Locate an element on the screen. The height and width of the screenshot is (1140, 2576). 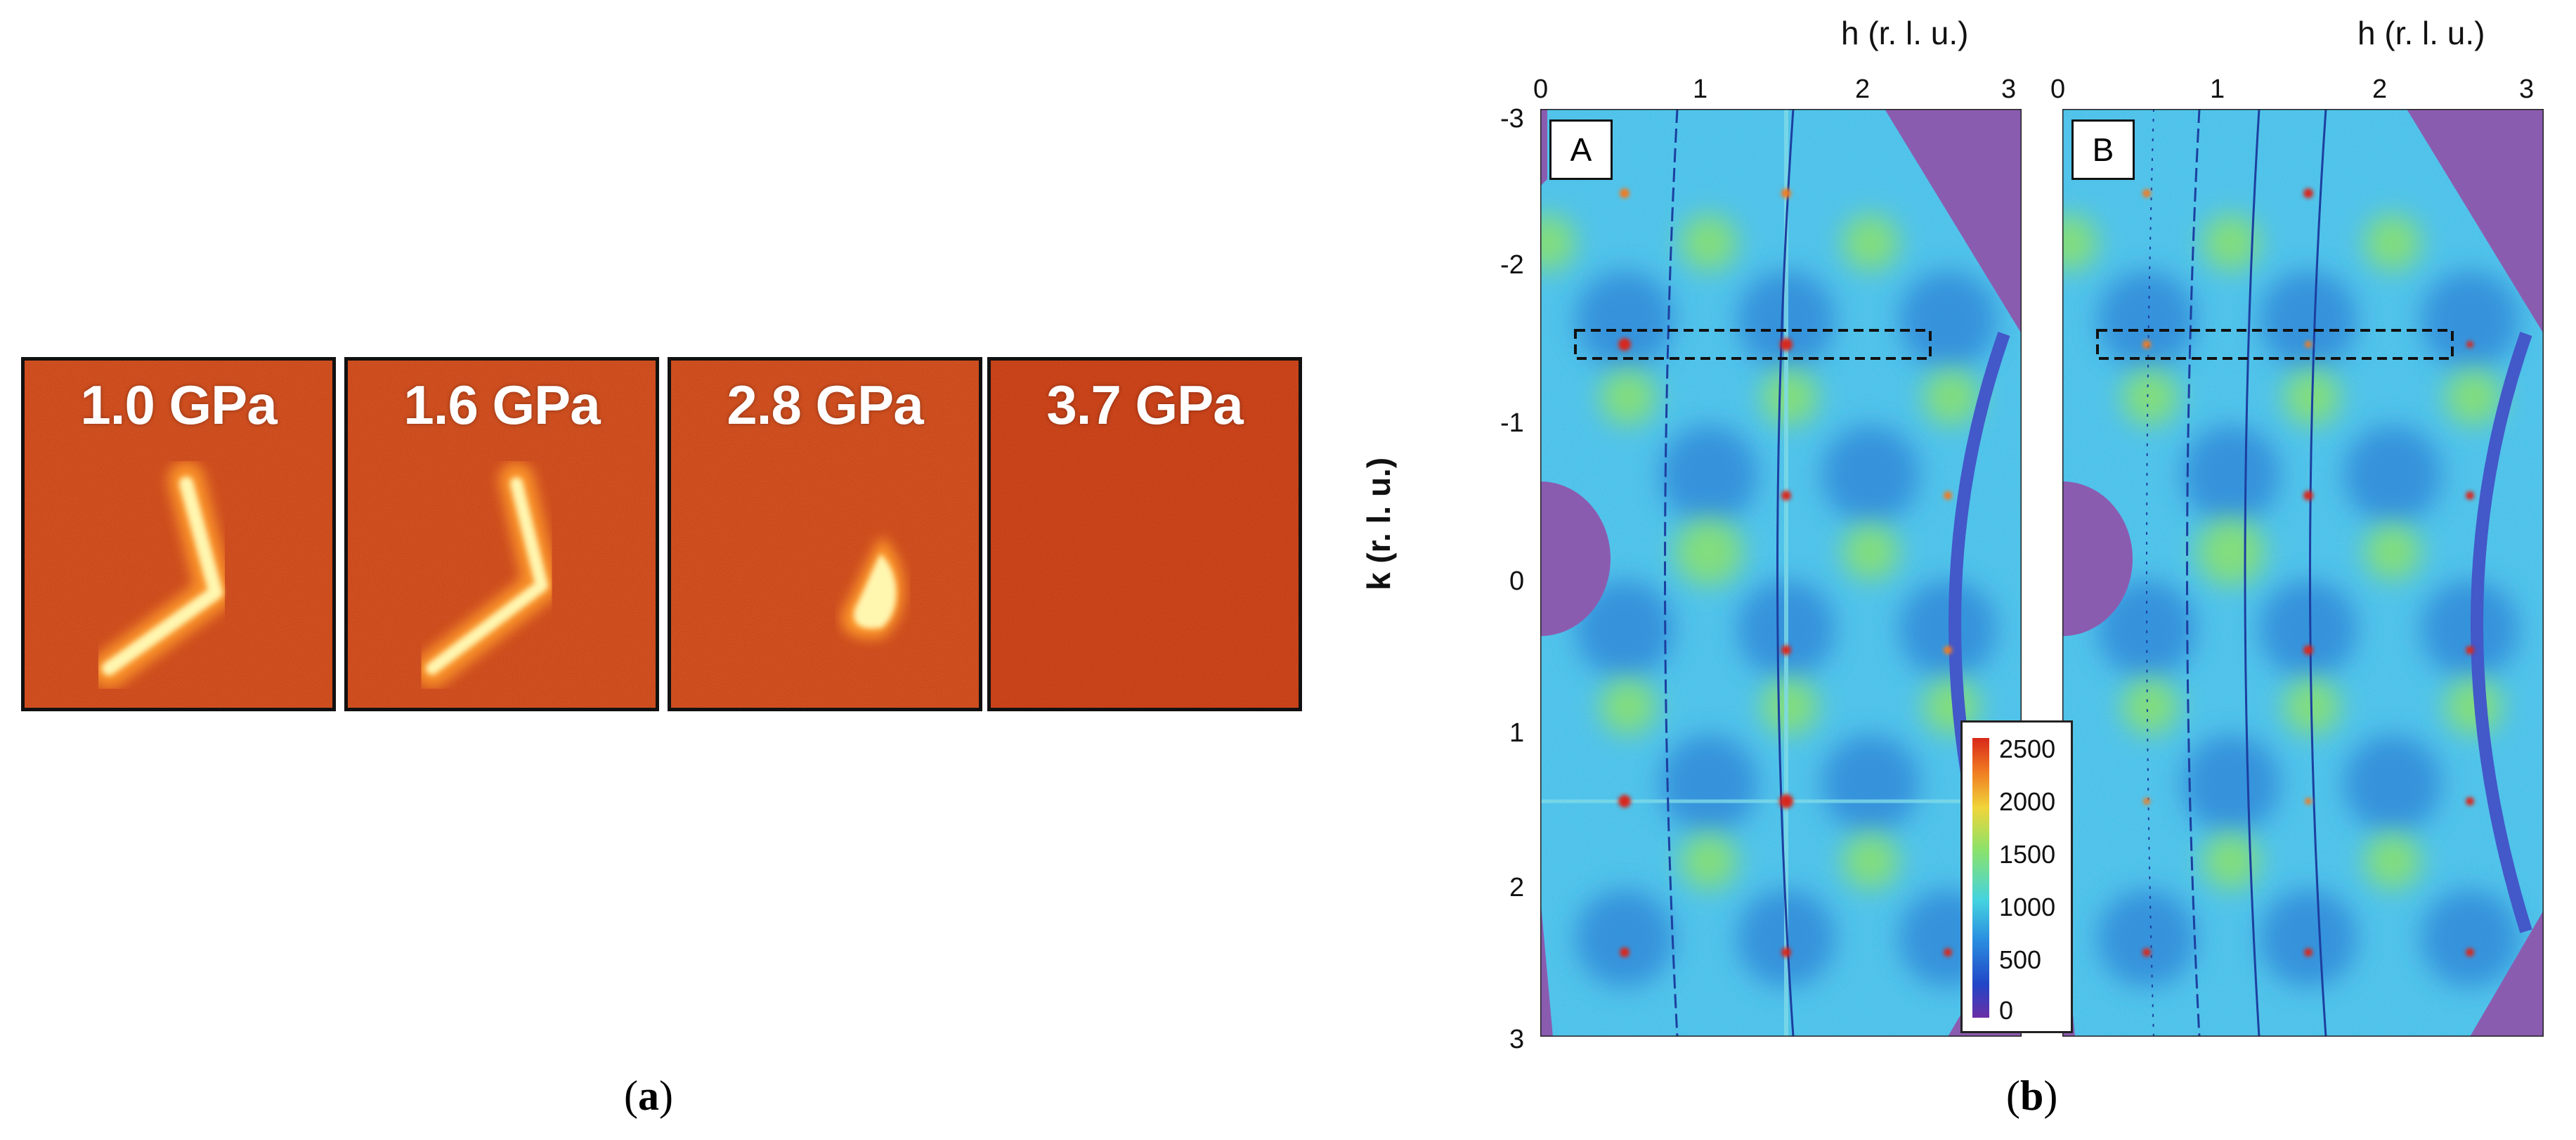
y-tick-label: -2 is located at coordinates (1512, 265).